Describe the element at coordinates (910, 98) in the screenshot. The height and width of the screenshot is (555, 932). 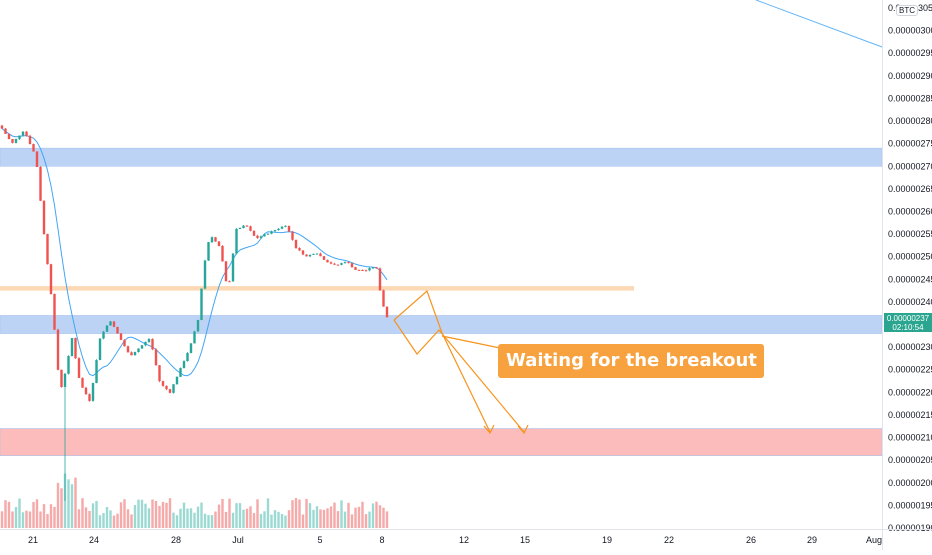
I see `price-tick-label: 0.00000285` at that location.